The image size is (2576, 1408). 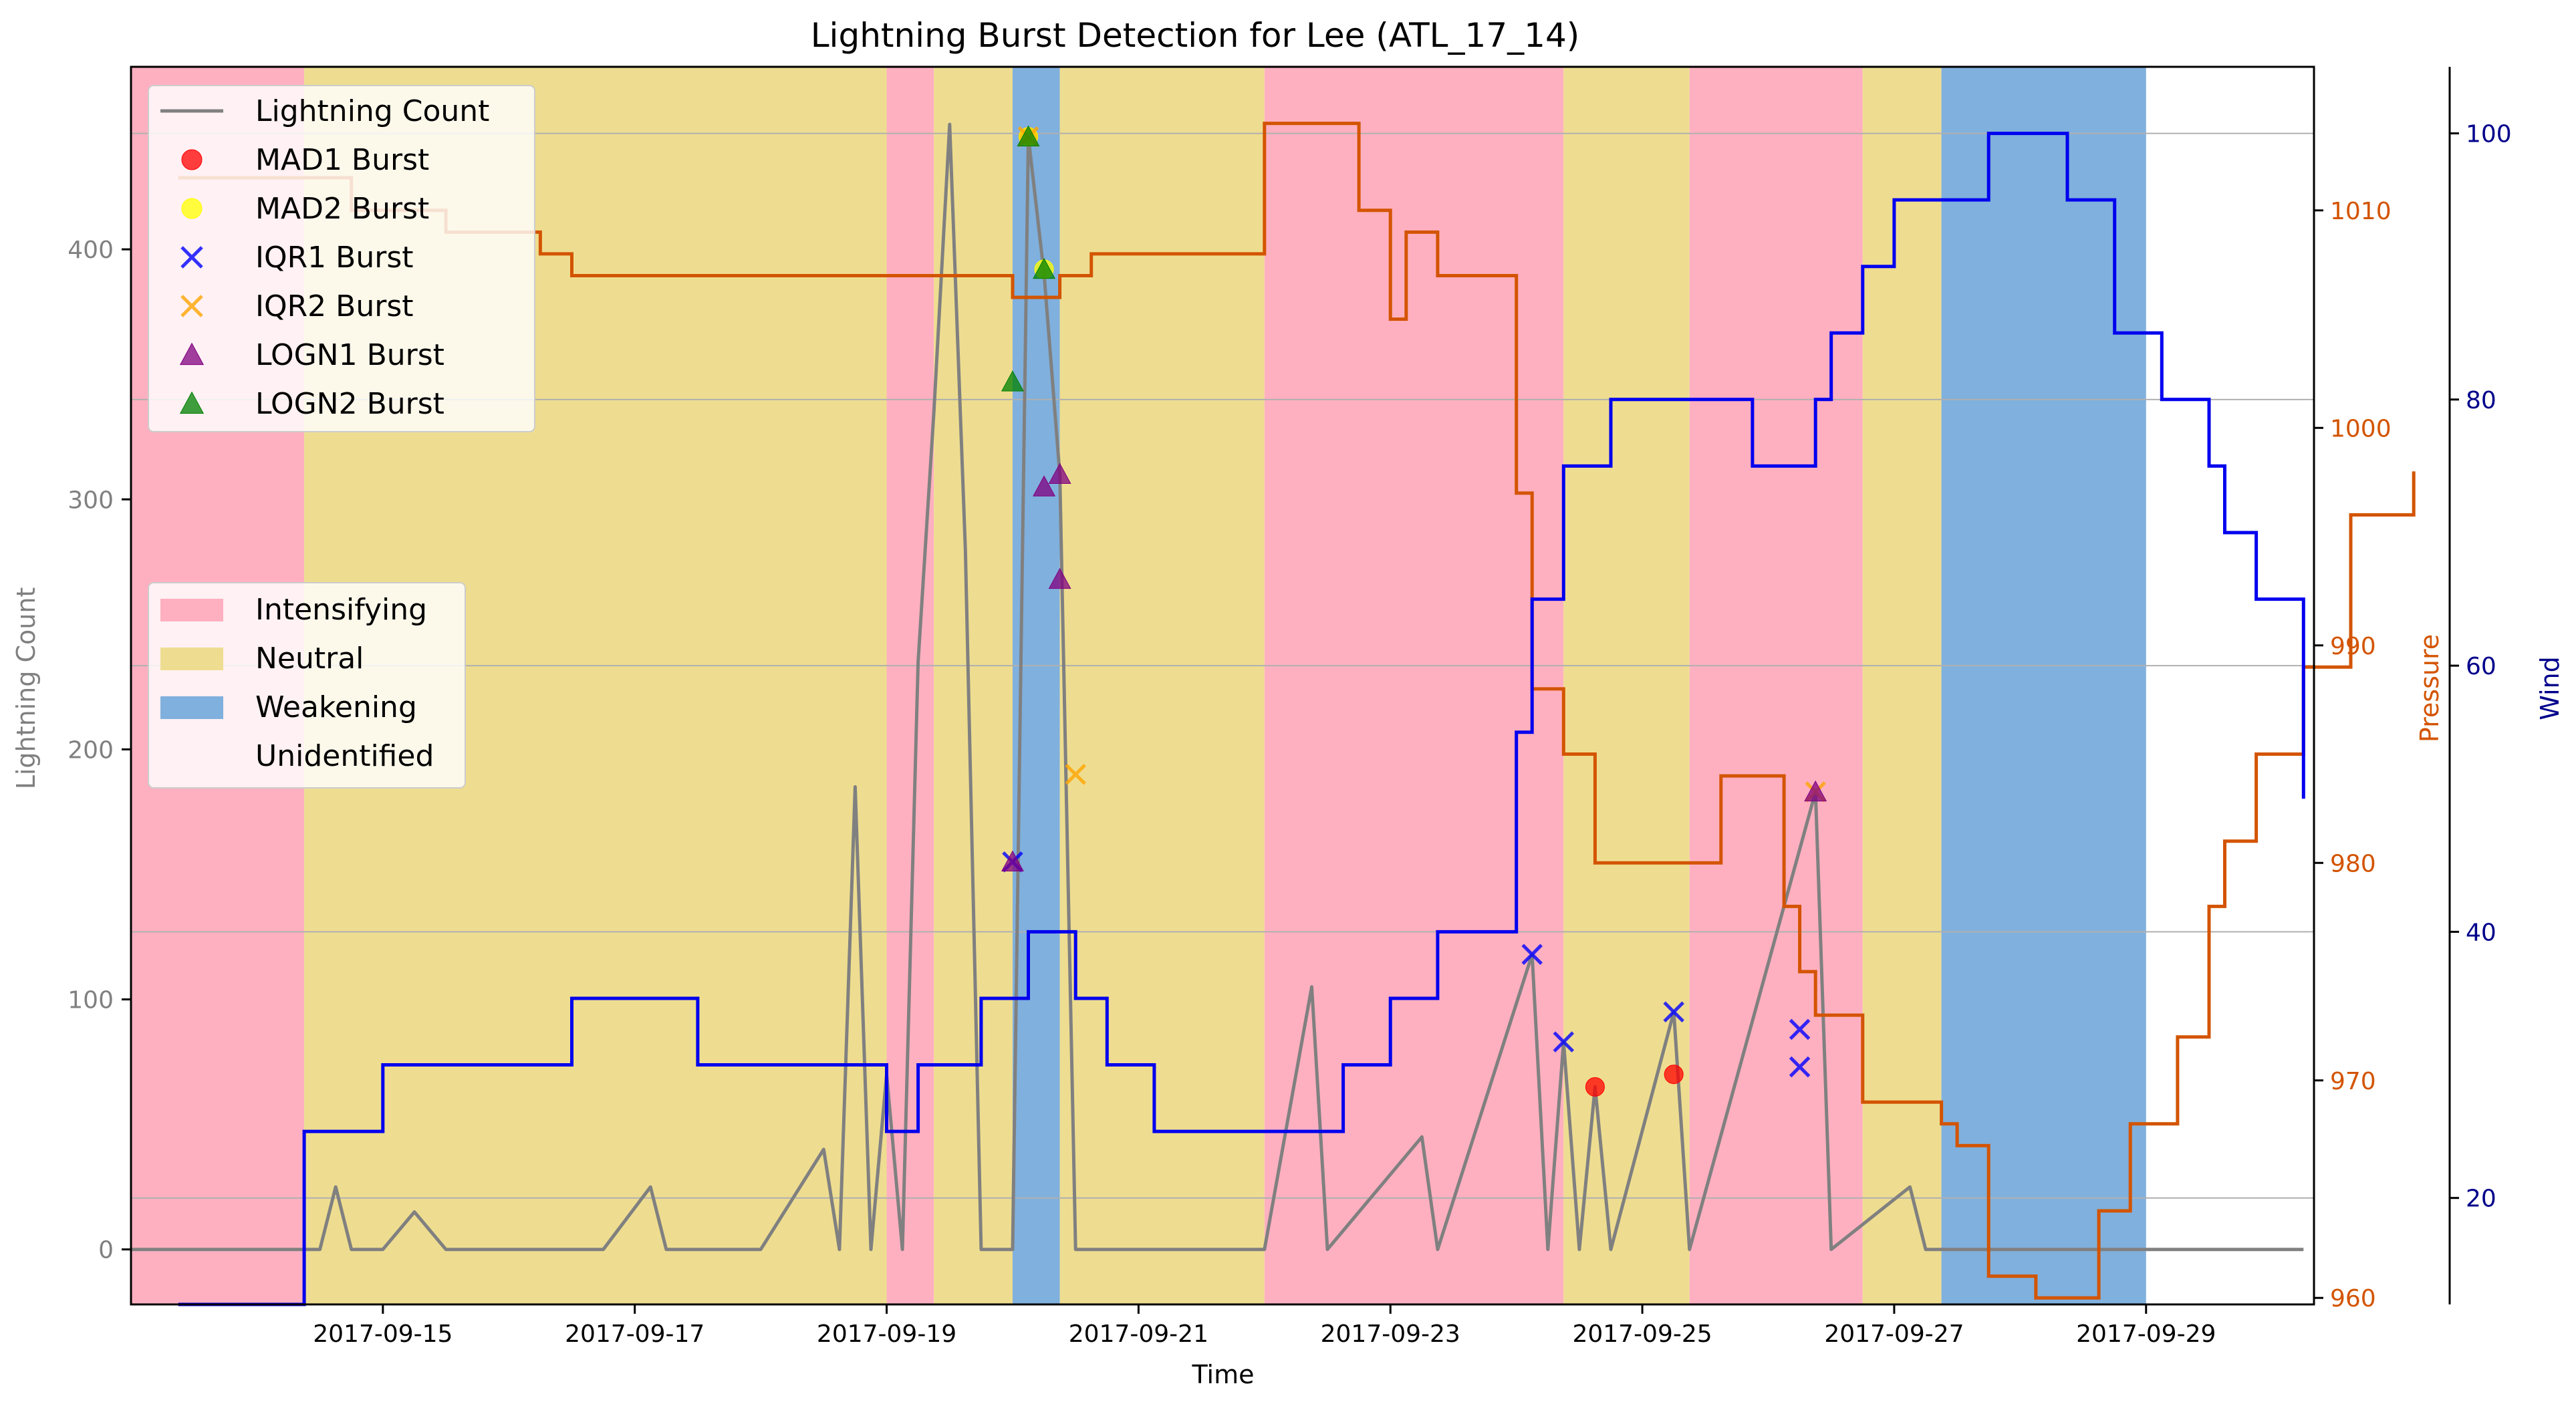 I want to click on y-axis-label-lightning: Lightning Count, so click(x=26, y=688).